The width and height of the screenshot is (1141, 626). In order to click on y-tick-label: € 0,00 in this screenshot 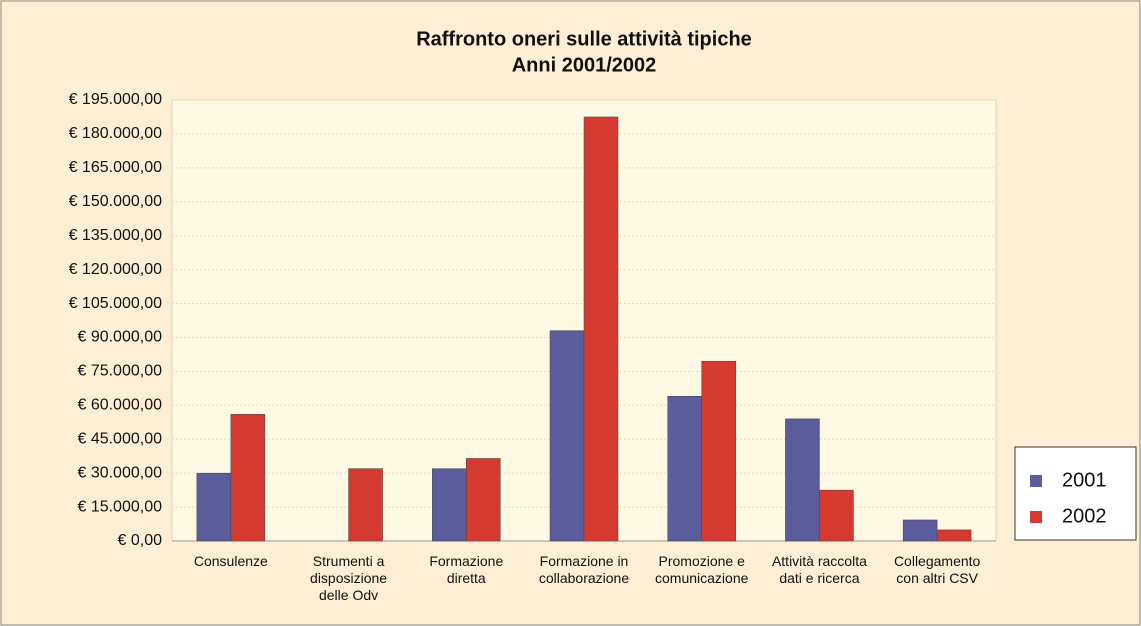, I will do `click(140, 540)`.